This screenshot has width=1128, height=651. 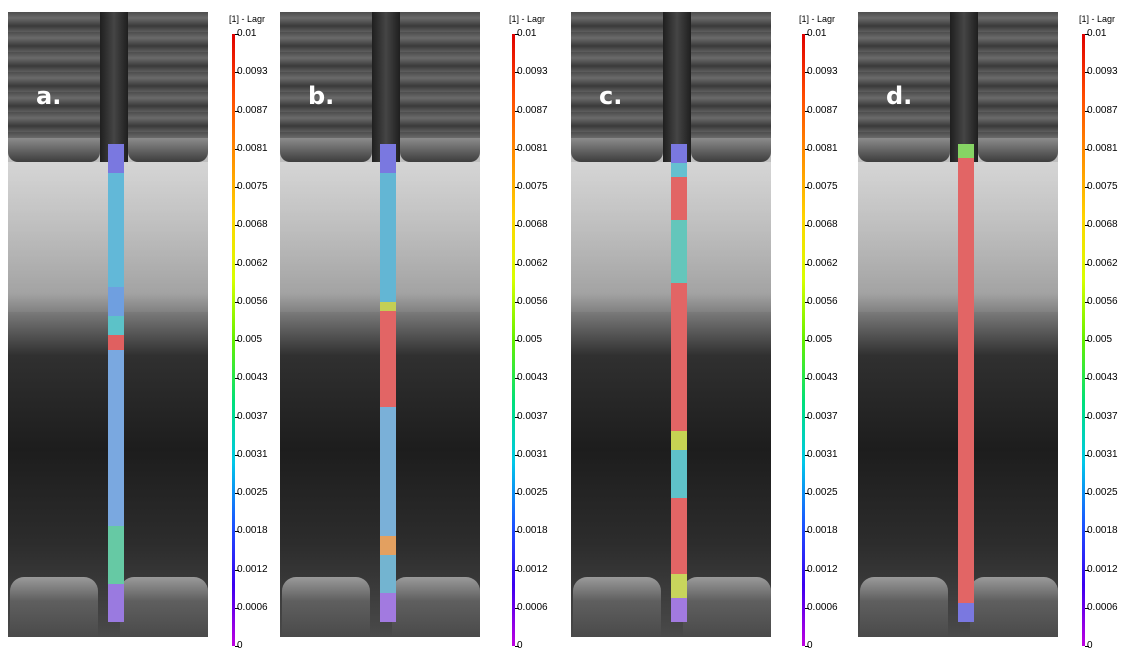 What do you see at coordinates (252, 225) in the screenshot?
I see `colorbar-tick-label: 0.0068` at bounding box center [252, 225].